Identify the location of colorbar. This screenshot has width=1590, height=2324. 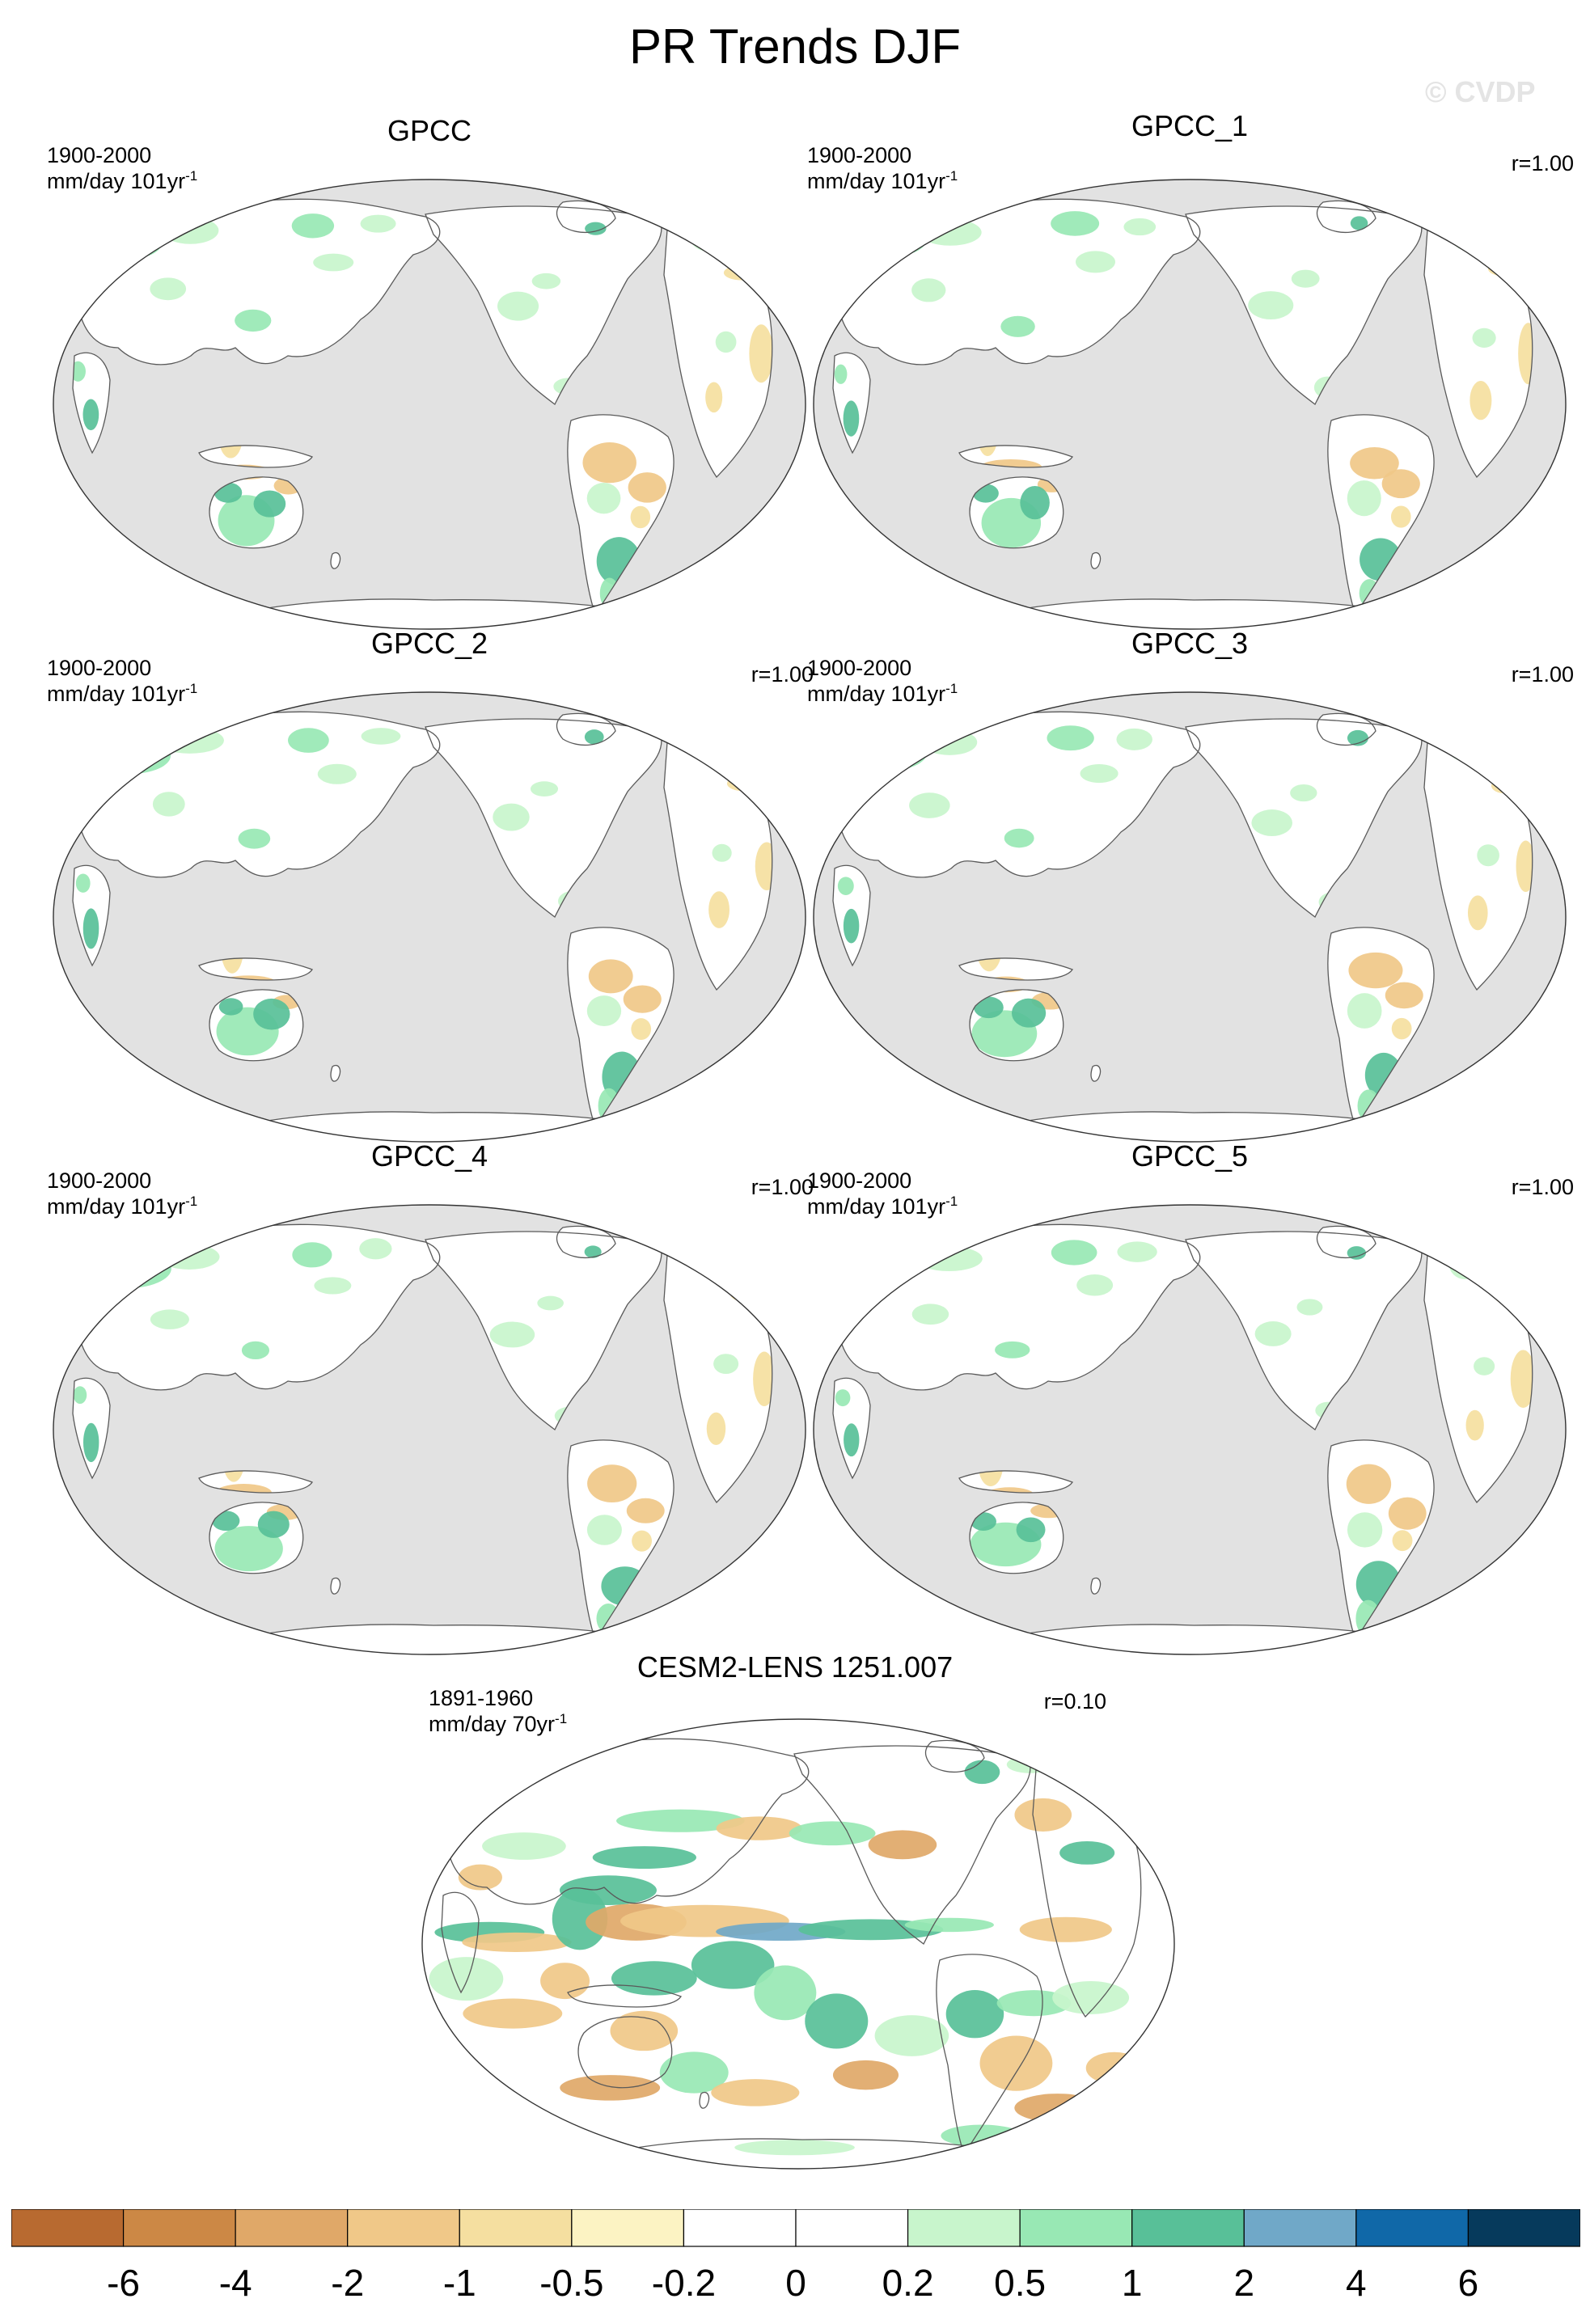
(795, 2228).